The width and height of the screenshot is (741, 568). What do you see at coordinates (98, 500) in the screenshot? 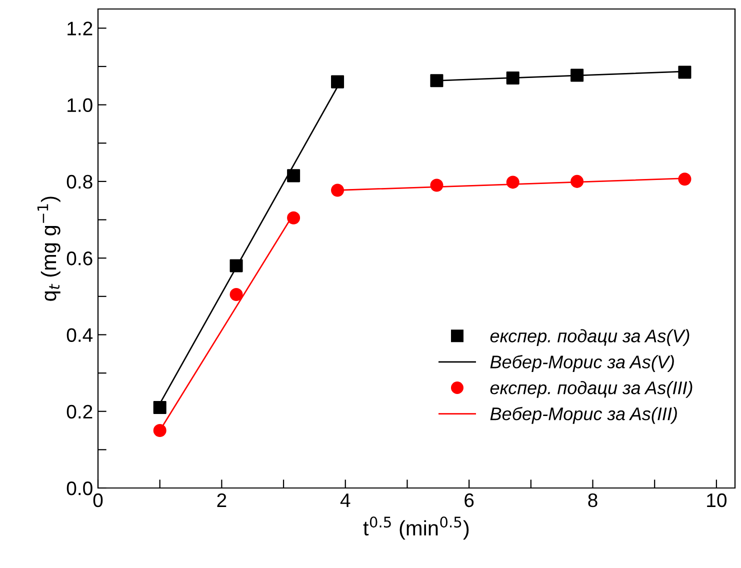
I see `x-tick-label: 0` at bounding box center [98, 500].